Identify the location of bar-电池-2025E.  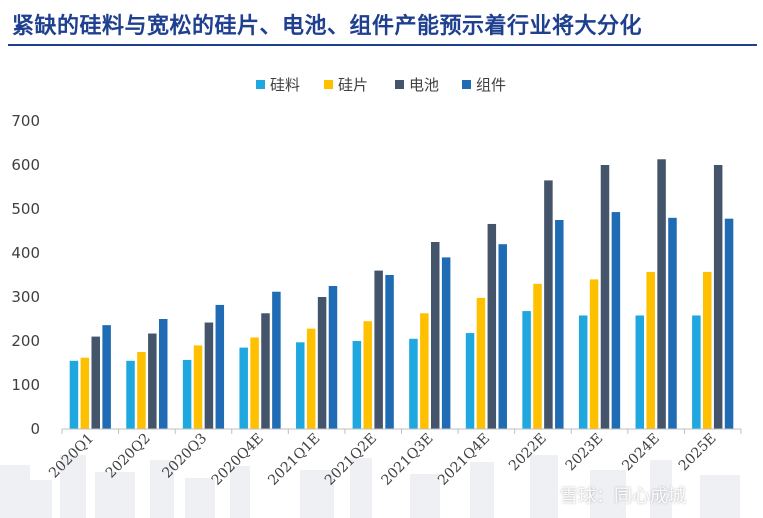
(718, 297).